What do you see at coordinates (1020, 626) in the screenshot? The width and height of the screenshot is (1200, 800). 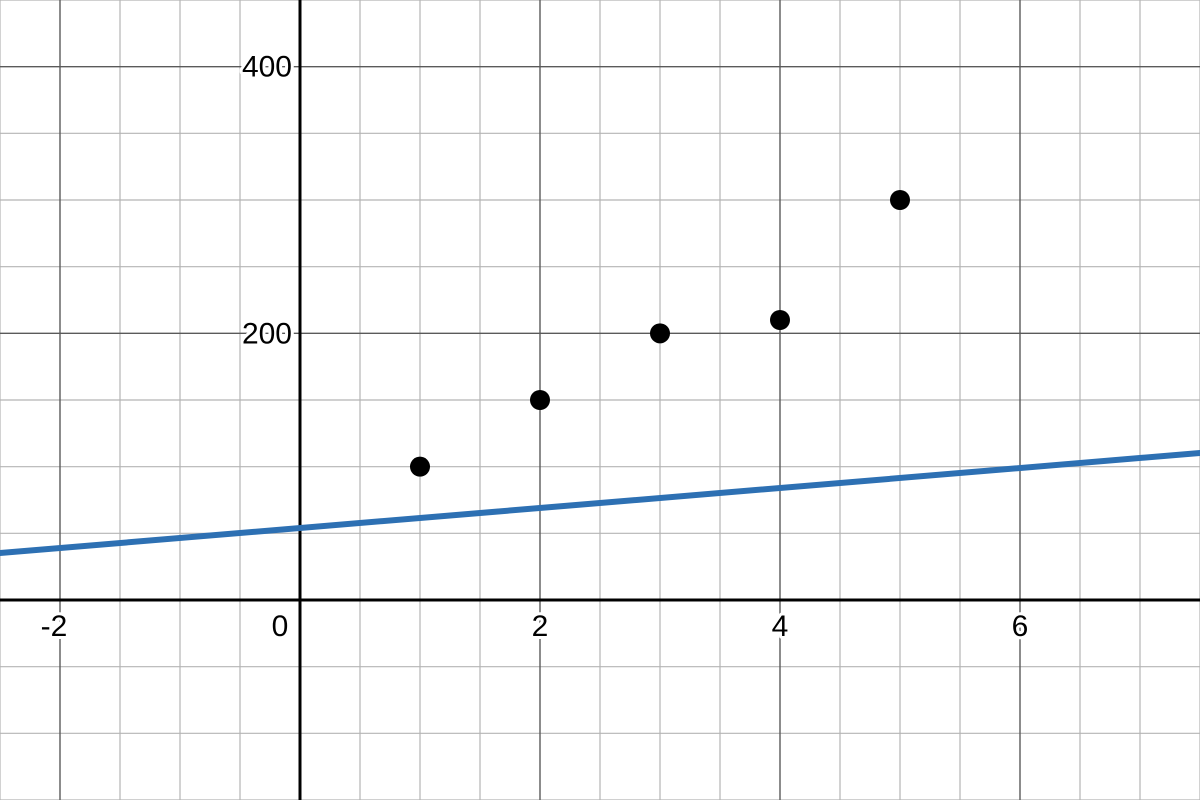 I see `x-tick-label: 6` at bounding box center [1020, 626].